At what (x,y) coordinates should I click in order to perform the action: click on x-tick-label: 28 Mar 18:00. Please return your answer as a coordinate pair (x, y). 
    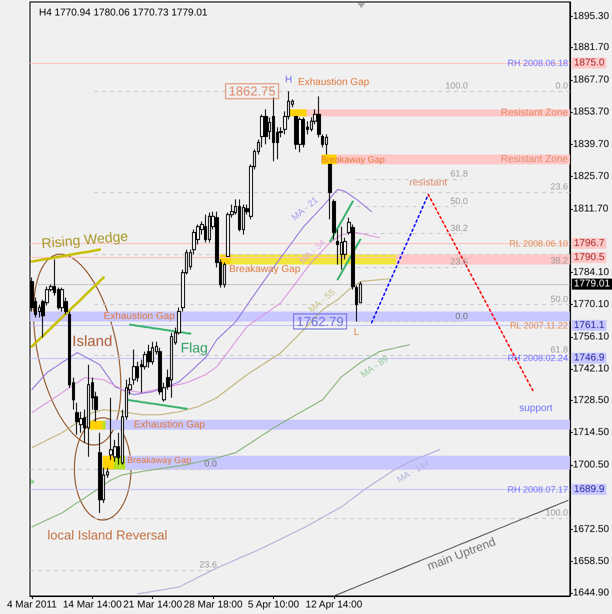
    Looking at the image, I should click on (213, 605).